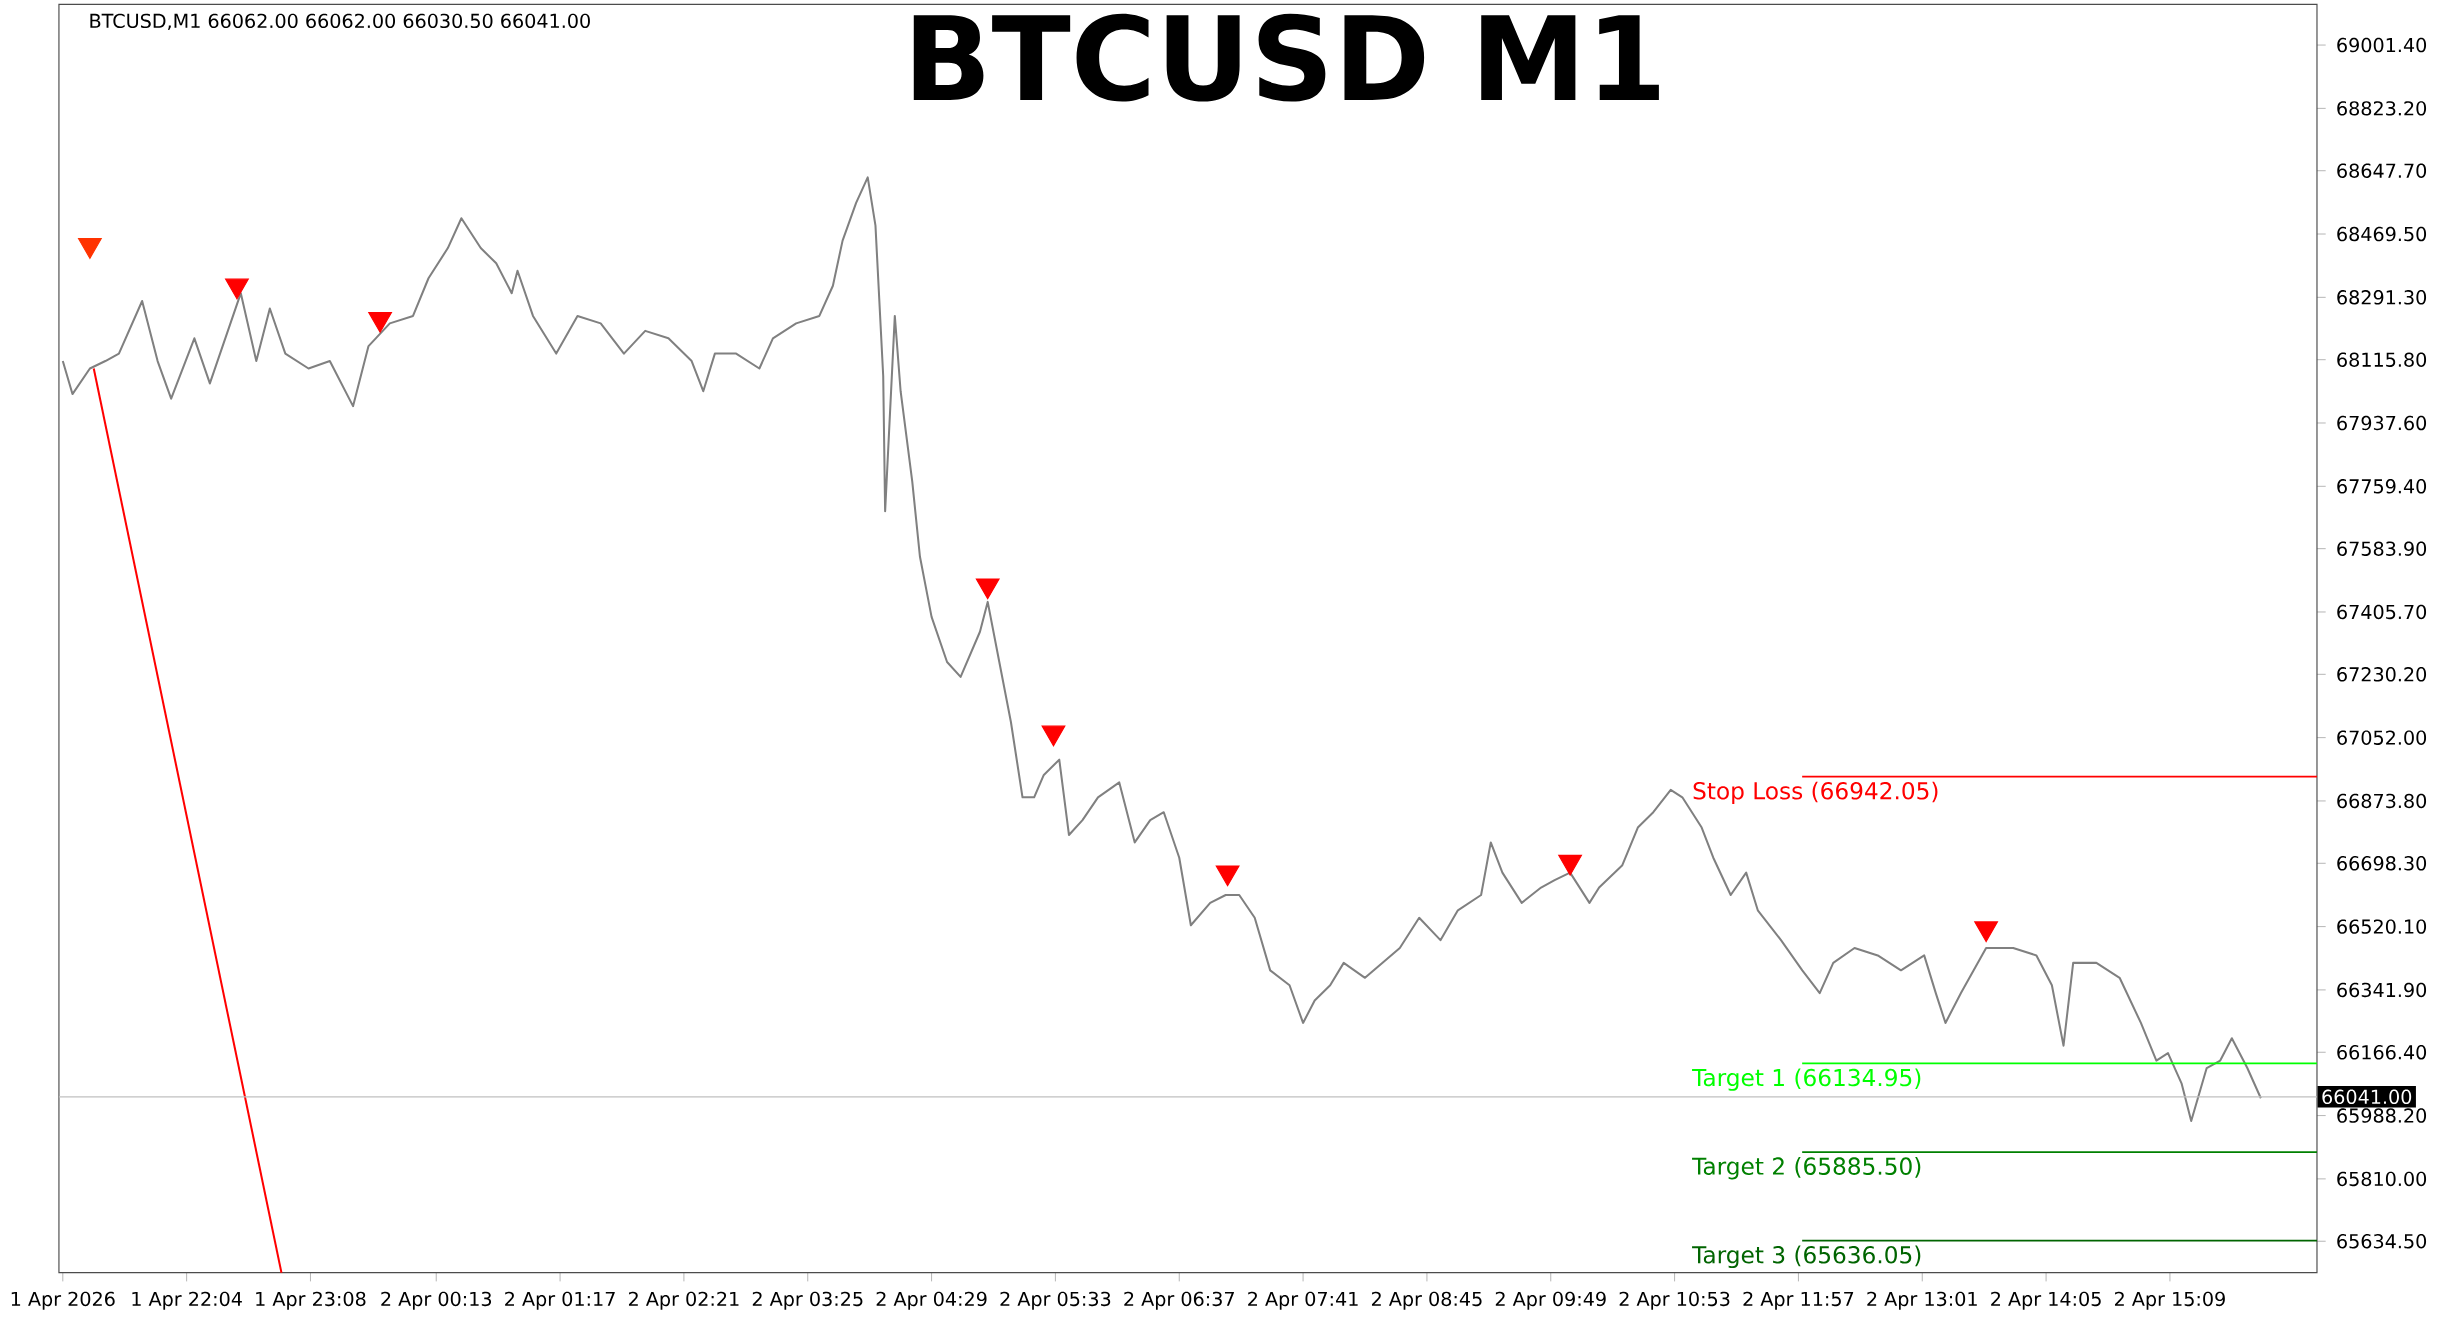  I want to click on chart-title: BTCUSD M1, so click(1286, 57).